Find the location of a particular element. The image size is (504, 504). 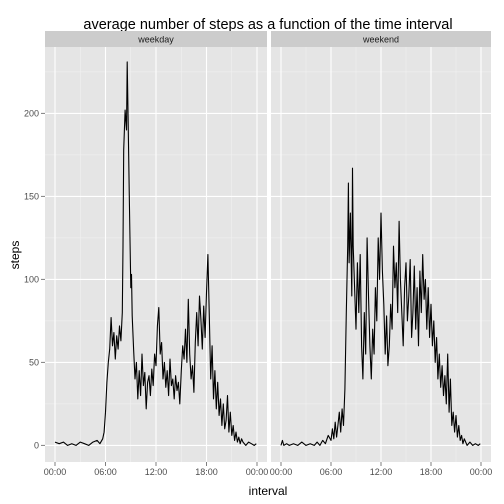

y-tick-label: 100 is located at coordinates (31, 279).